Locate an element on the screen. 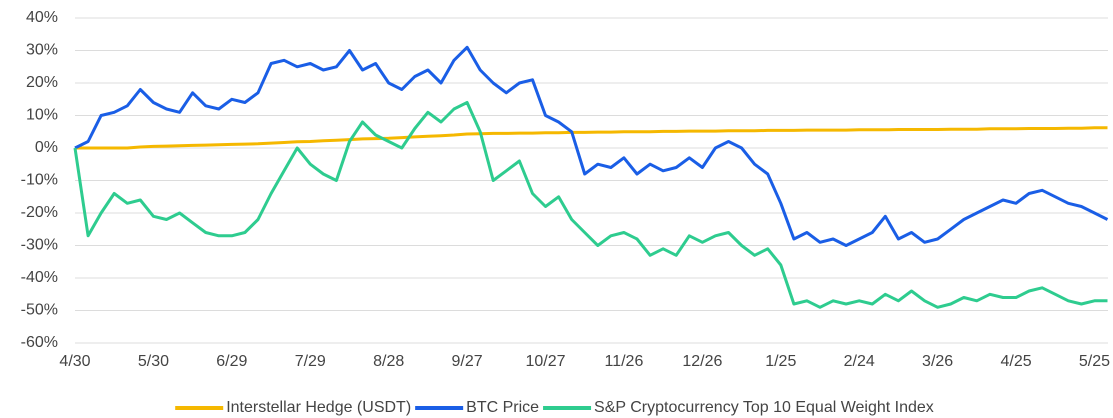  x-tick-label: 3/26 is located at coordinates (937, 361).